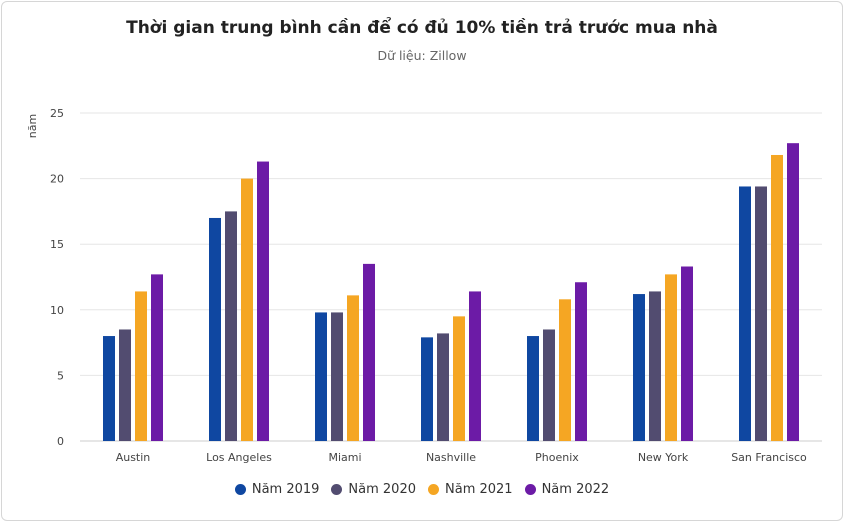 This screenshot has width=844, height=522. What do you see at coordinates (57, 113) in the screenshot?
I see `y-tick-label: 25` at bounding box center [57, 113].